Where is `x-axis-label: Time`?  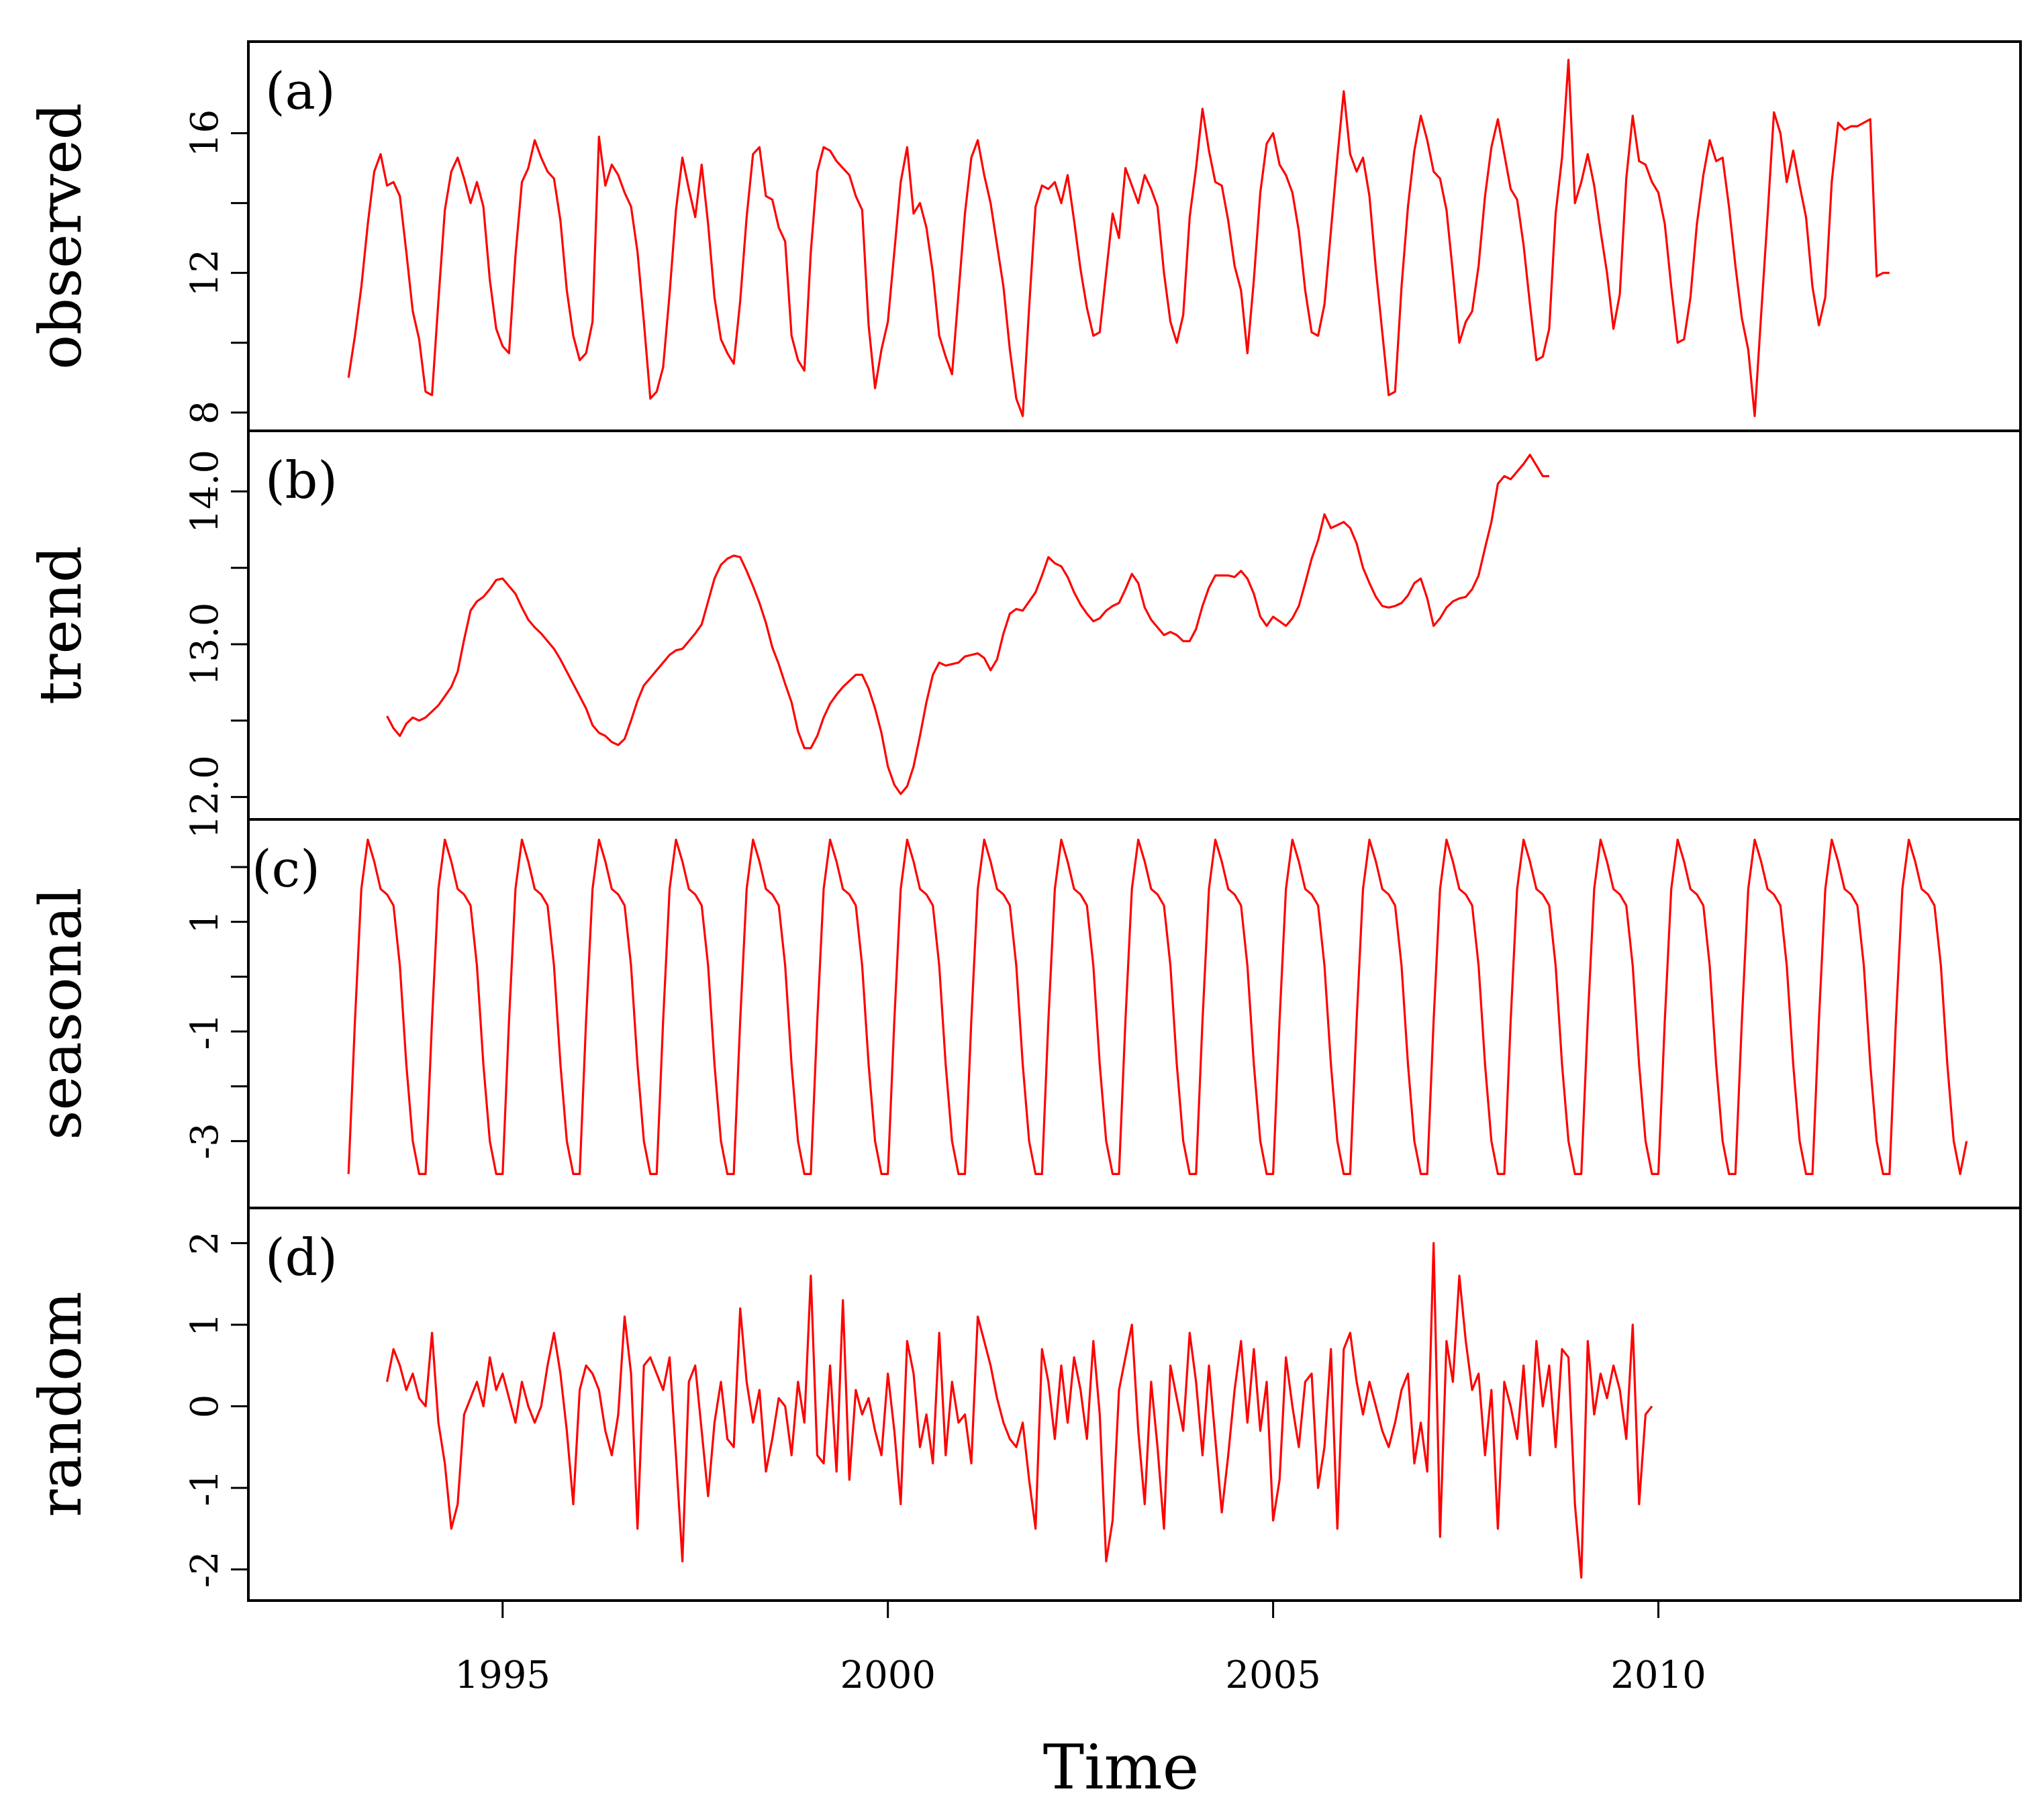 x-axis-label: Time is located at coordinates (1121, 1767).